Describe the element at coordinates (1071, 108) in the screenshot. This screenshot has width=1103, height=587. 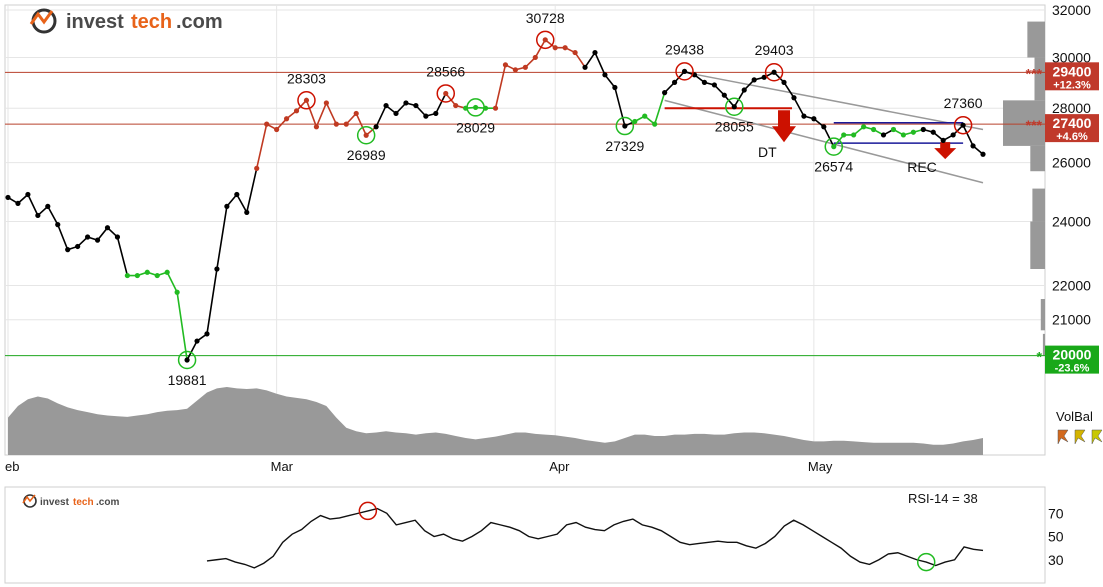
I see `y-tick-label: 28000` at that location.